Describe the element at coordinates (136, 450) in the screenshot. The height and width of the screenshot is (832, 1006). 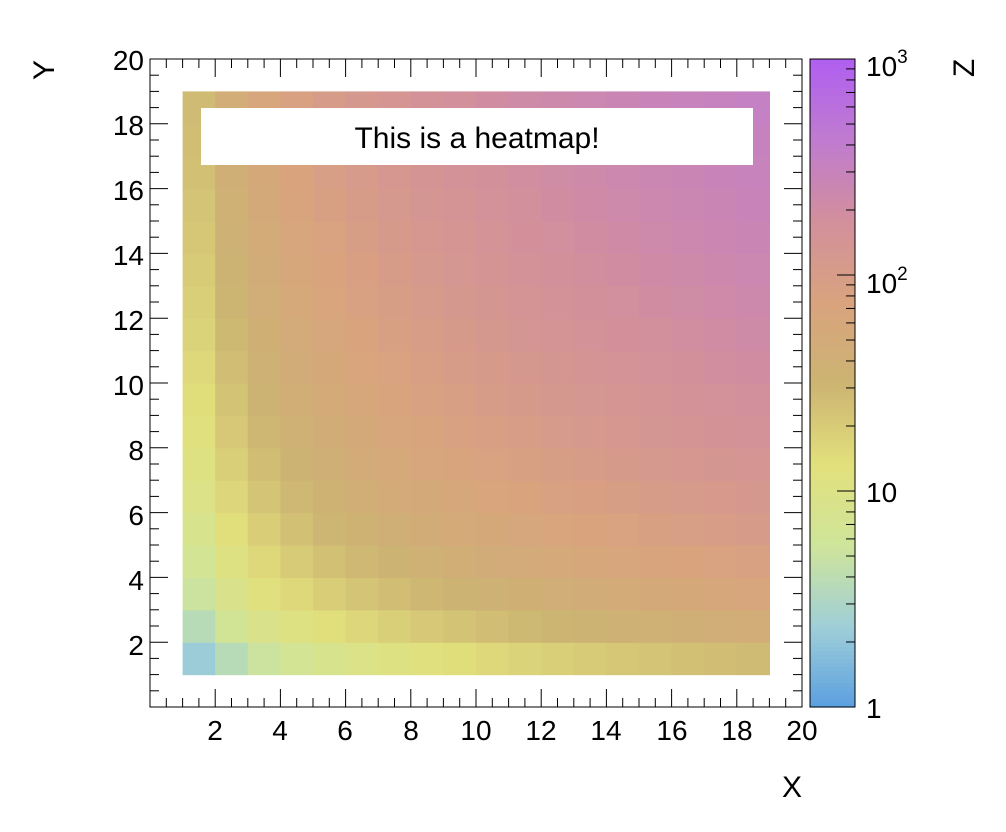
I see `y-tick-label: 8` at that location.